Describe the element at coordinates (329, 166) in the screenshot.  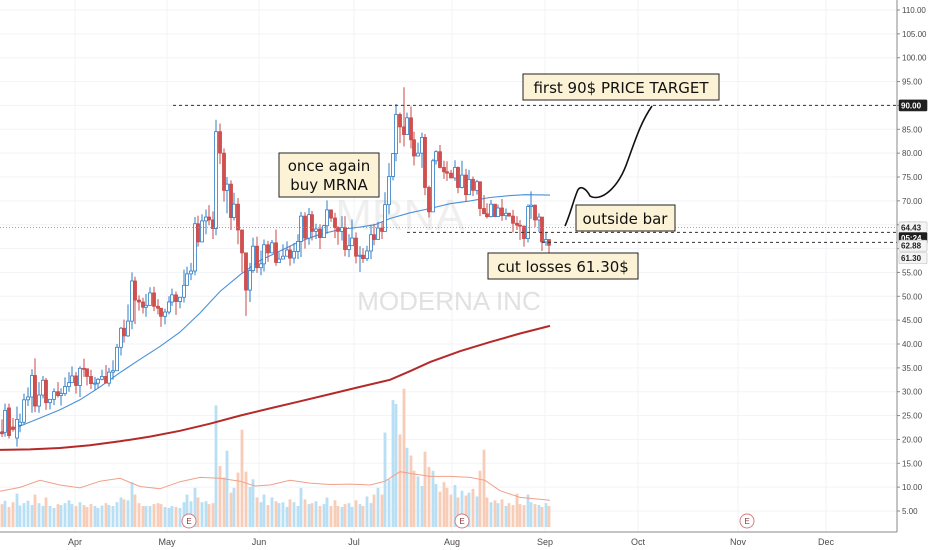
I see `buy-callout-line-1: once again` at that location.